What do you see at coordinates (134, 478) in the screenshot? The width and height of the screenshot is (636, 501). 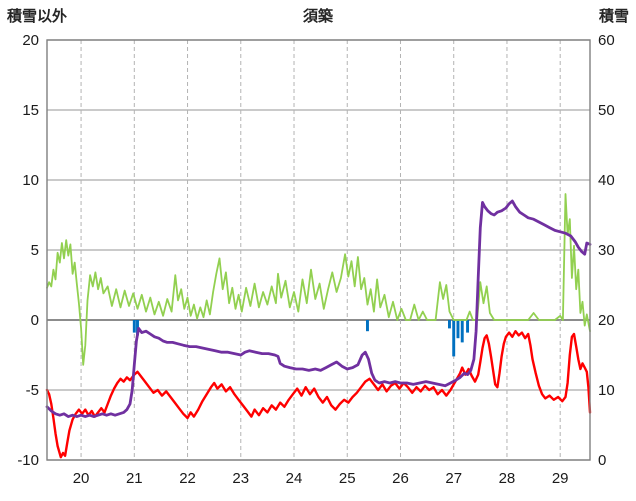 I see `svg-text: 21` at bounding box center [134, 478].